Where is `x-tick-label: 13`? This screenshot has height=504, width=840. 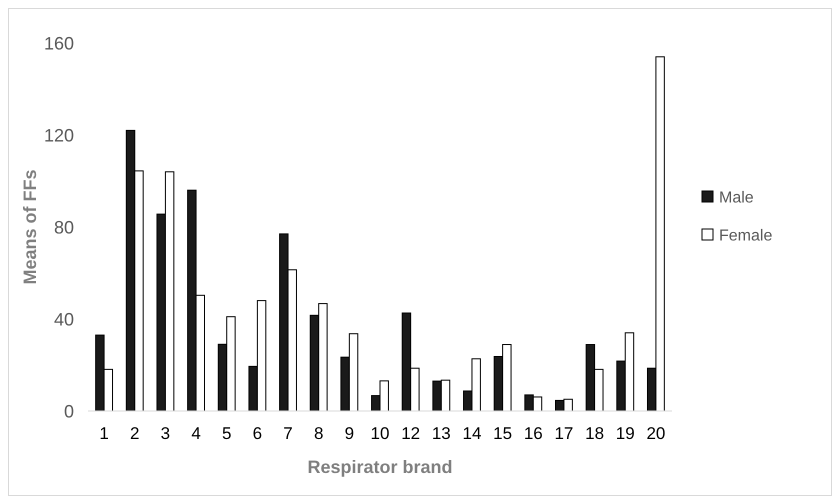 x-tick-label: 13 is located at coordinates (441, 433).